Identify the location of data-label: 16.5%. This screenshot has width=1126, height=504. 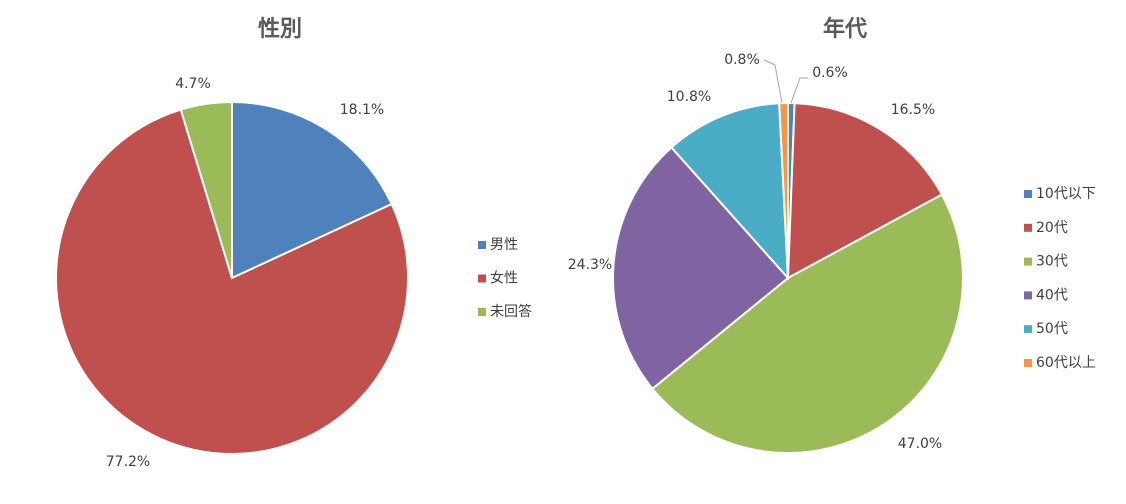
(913, 110).